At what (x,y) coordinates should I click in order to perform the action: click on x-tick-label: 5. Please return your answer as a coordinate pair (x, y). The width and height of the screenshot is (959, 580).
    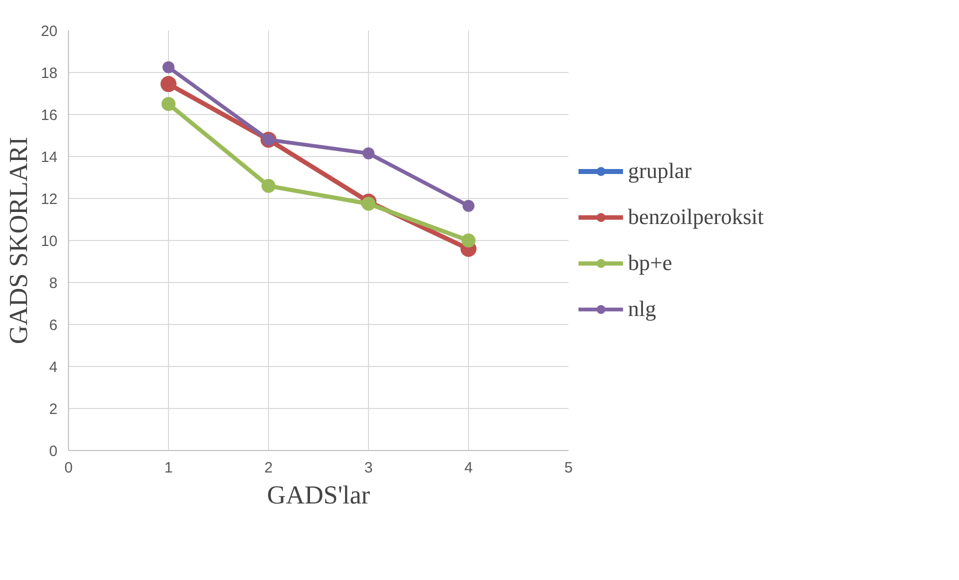
    Looking at the image, I should click on (568, 468).